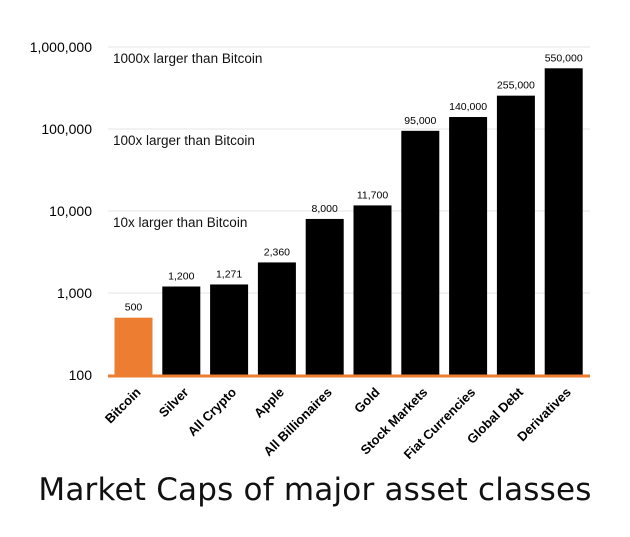 The image size is (630, 537). I want to click on y-tick-label: 1,000, so click(74, 293).